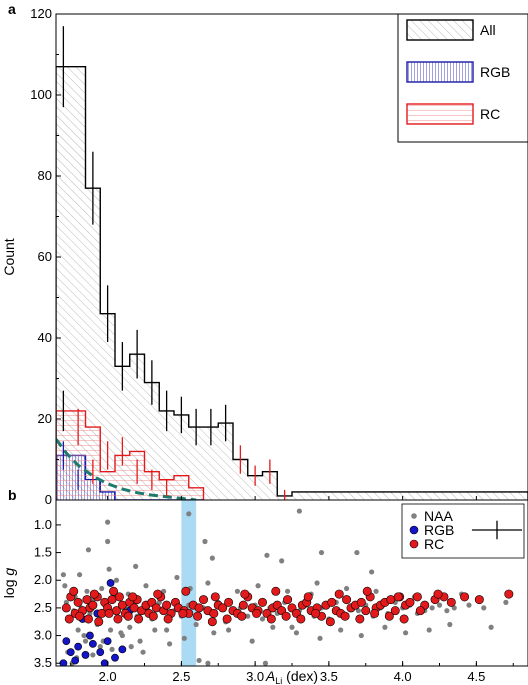 This screenshot has width=528, height=685. Describe the element at coordinates (476, 676) in the screenshot. I see `x-tick-label: 4.5` at that location.